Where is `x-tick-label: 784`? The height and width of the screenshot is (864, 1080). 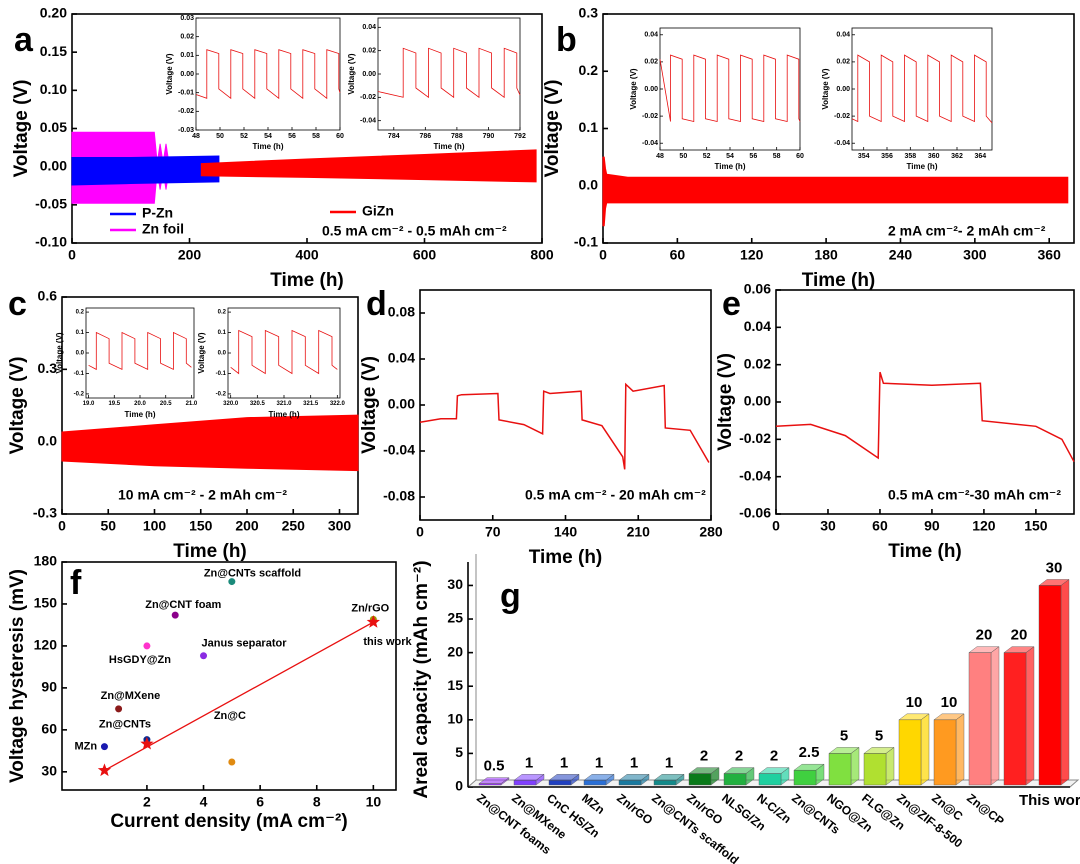
x-tick-label: 784 is located at coordinates (394, 136).